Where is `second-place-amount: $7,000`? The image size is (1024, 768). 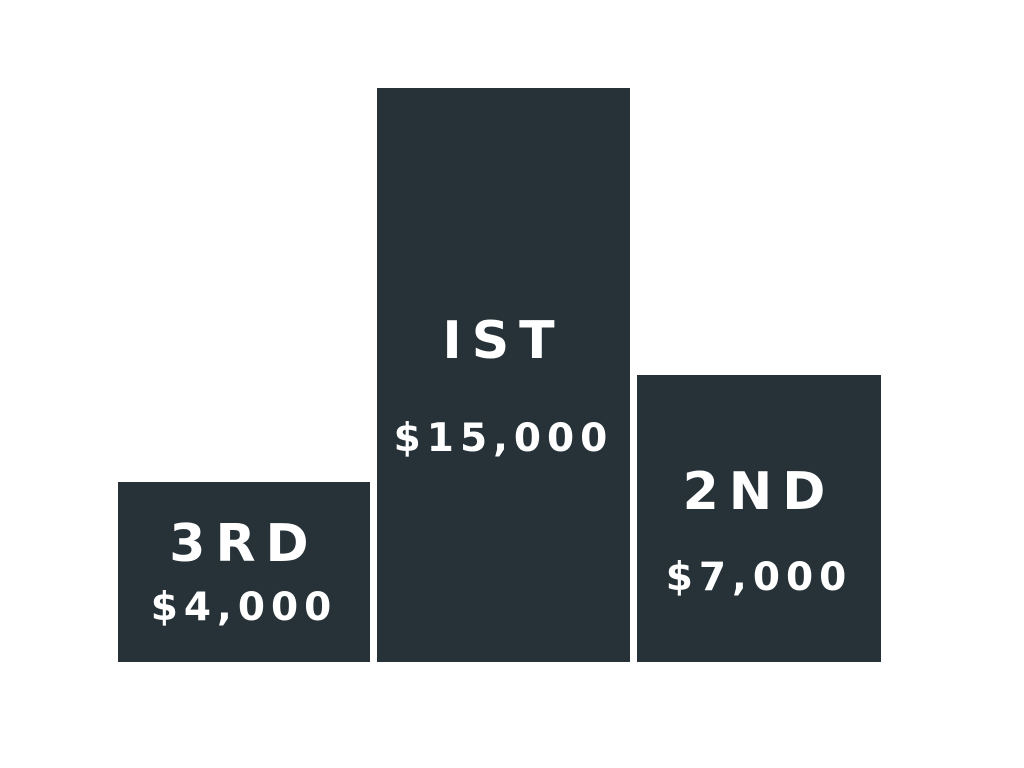 second-place-amount: $7,000 is located at coordinates (759, 577).